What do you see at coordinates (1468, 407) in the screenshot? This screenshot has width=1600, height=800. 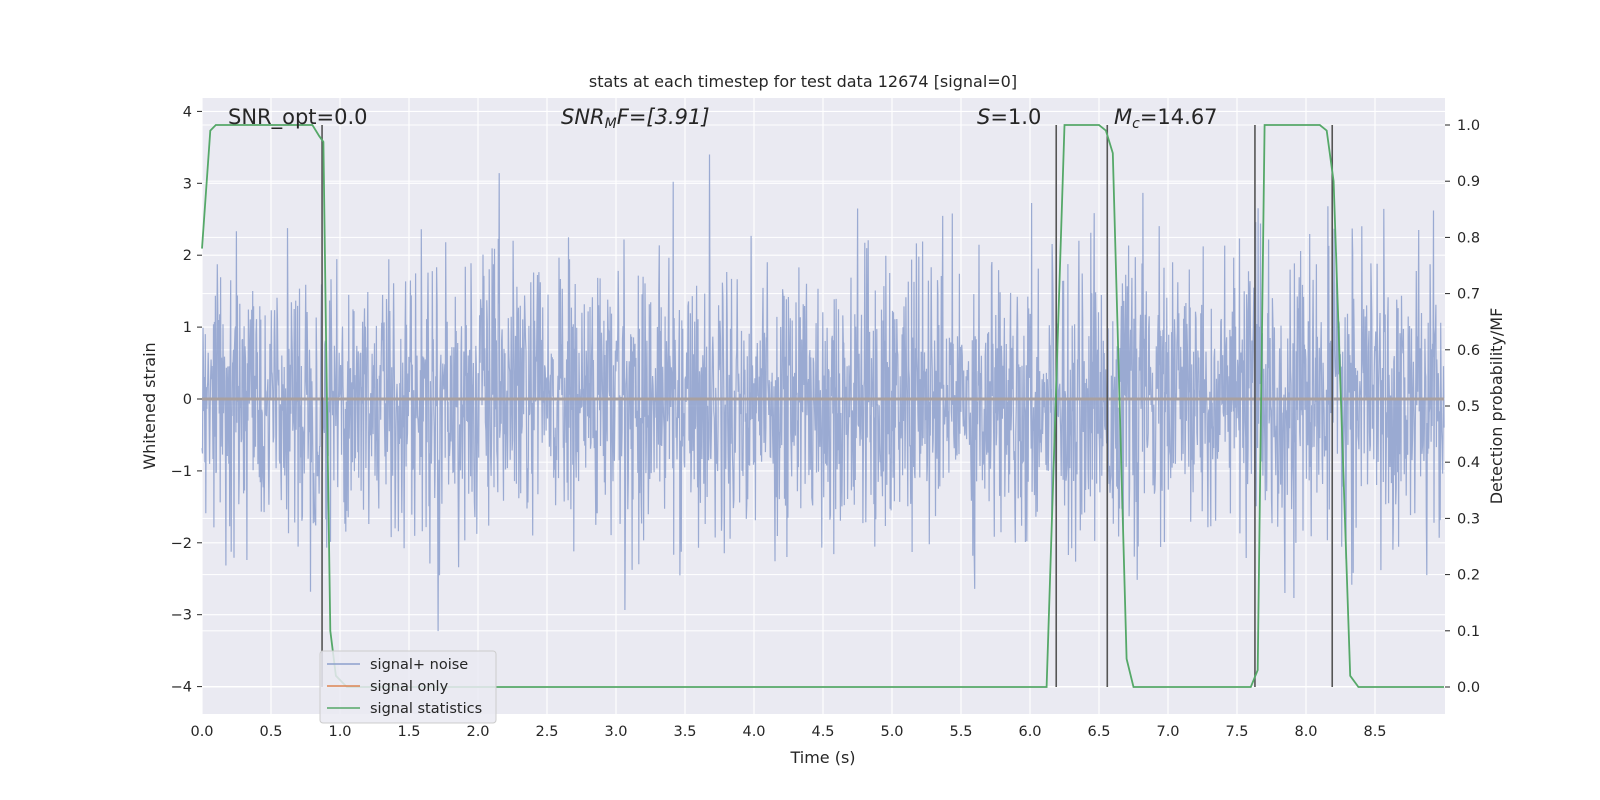 I see `y-right-tick-label: 0.5` at bounding box center [1468, 407].